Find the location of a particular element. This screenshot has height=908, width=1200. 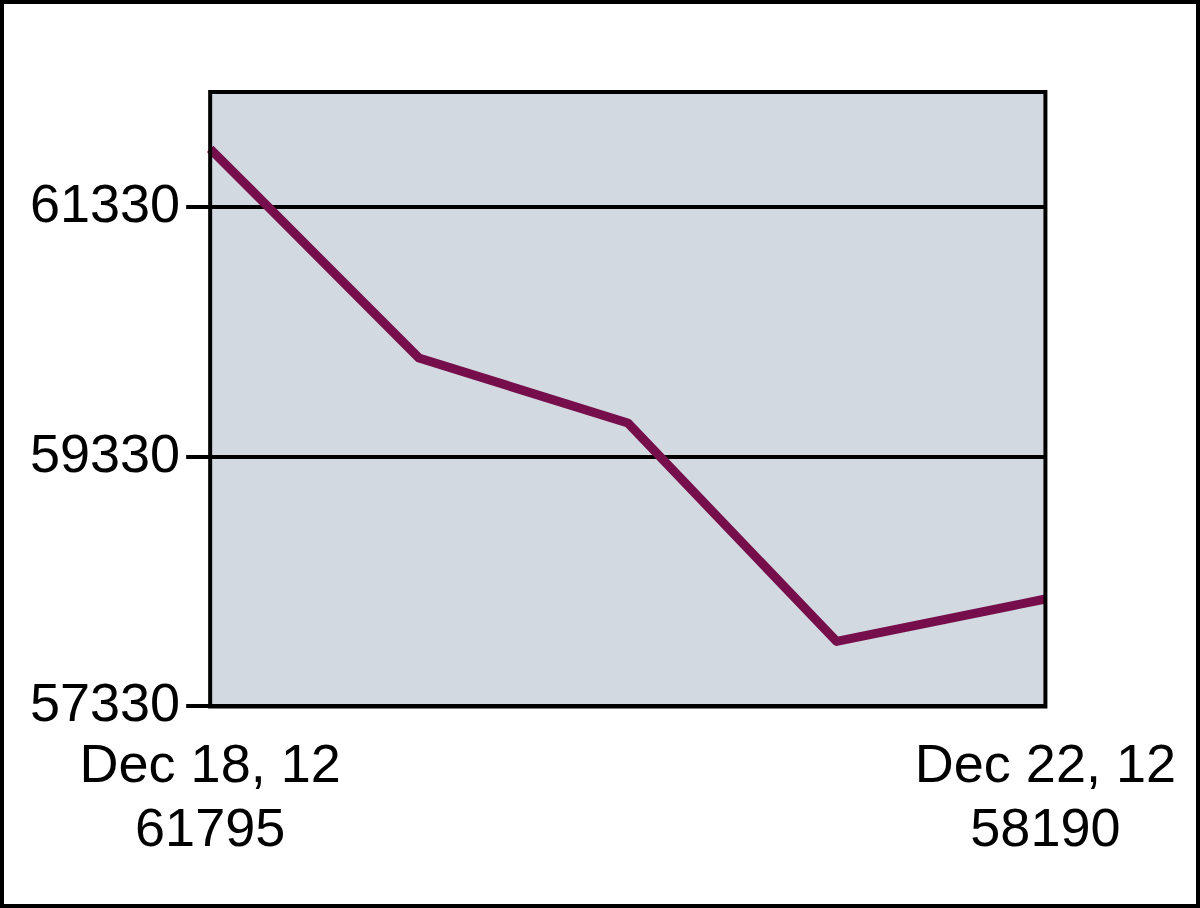

text: 58190 is located at coordinates (1045, 827).